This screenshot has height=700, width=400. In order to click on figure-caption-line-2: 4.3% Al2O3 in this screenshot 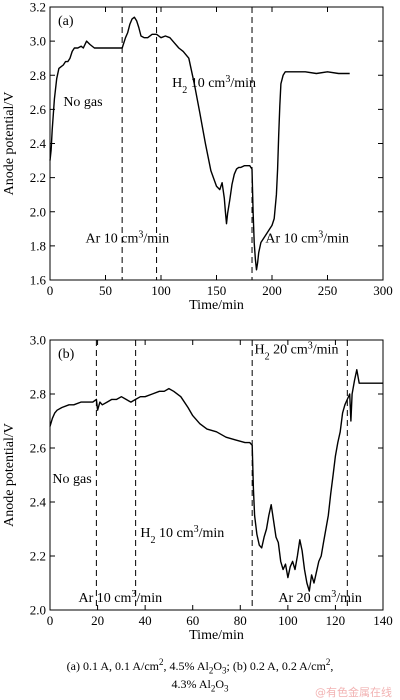, I will do `click(200, 685)`.